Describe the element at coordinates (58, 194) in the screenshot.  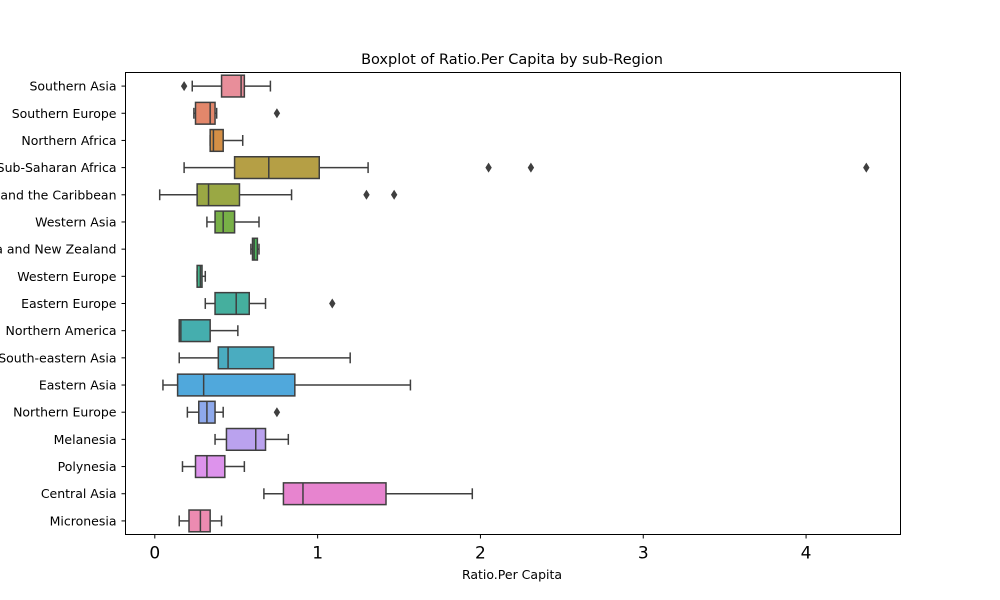
I see `y-tick-label: Latin America and the Caribbean` at that location.